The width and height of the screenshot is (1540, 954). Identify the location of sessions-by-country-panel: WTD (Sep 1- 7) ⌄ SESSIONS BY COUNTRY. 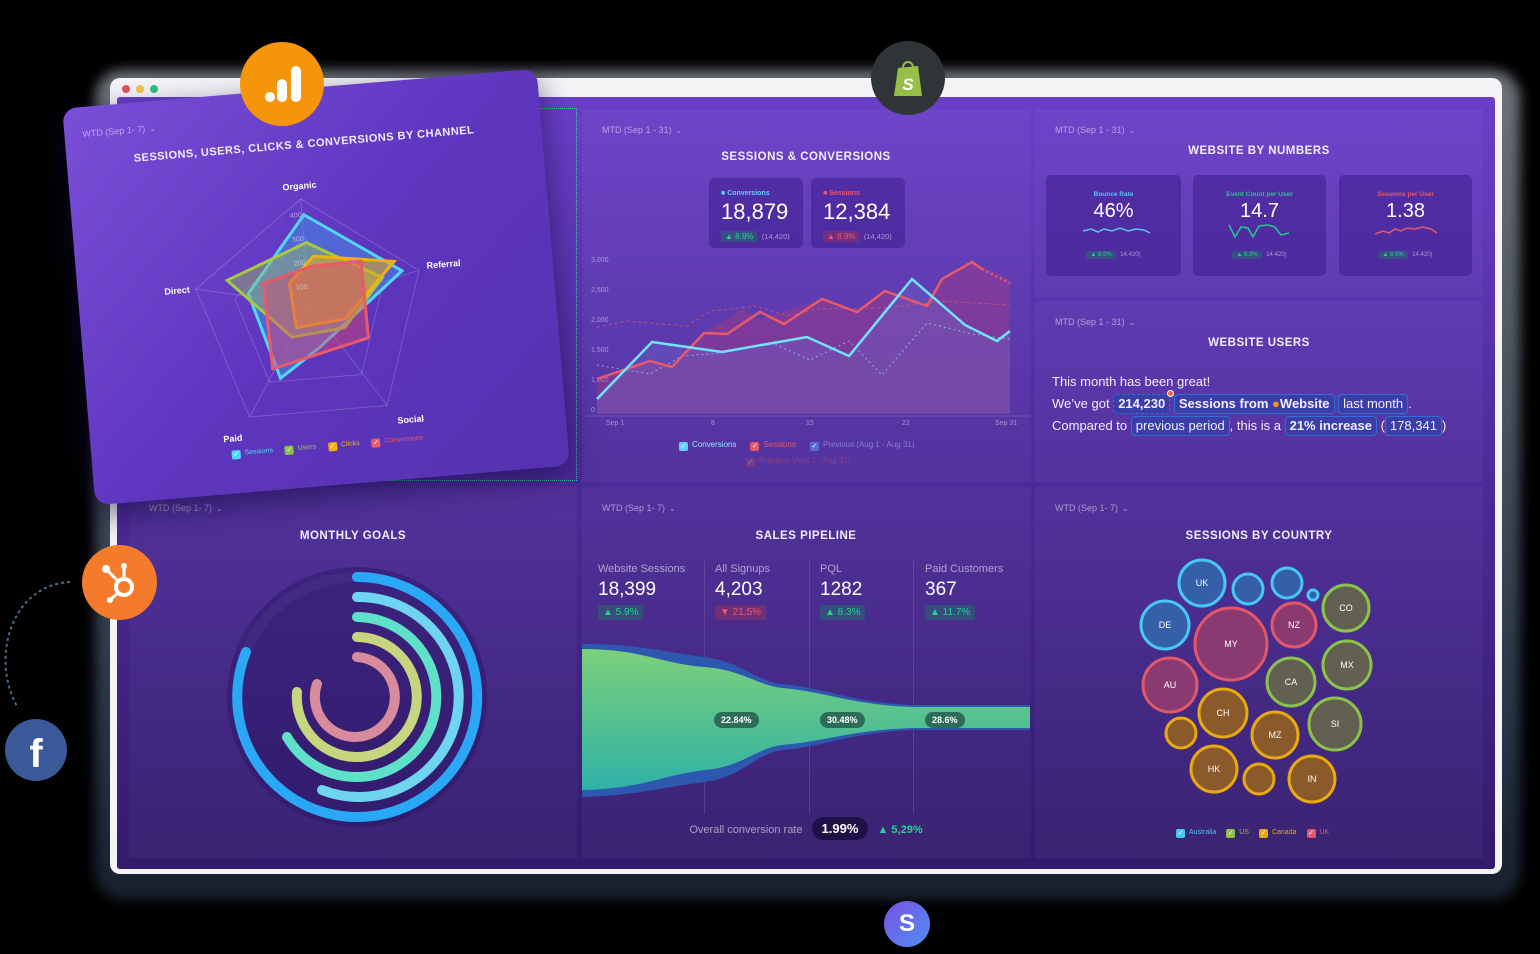
(1259, 672).